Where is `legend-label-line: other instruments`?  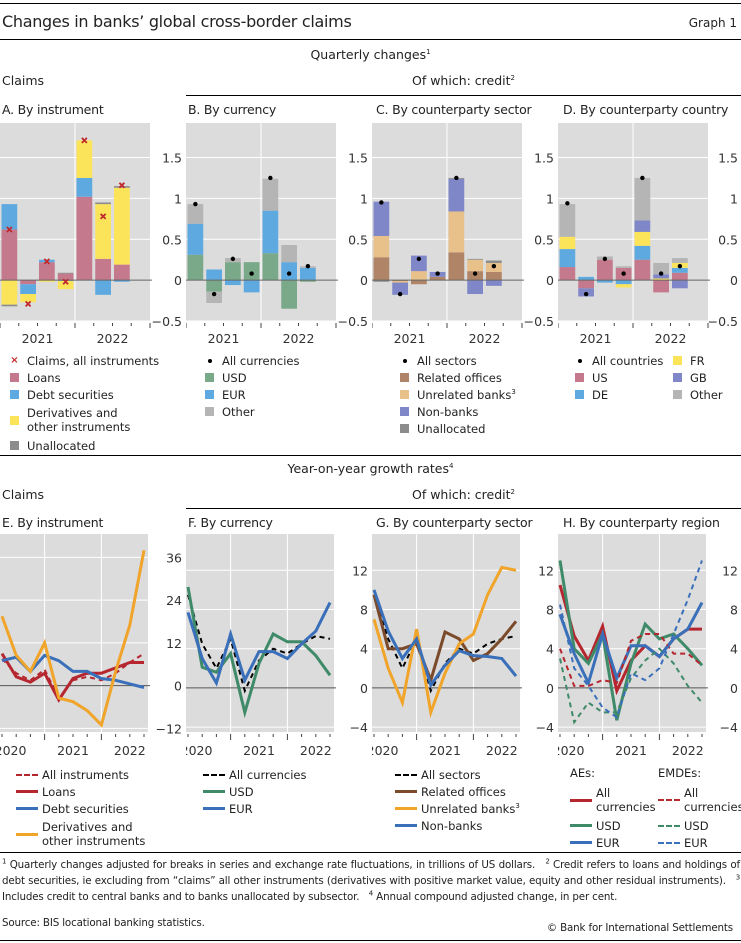 legend-label-line: other instruments is located at coordinates (94, 841).